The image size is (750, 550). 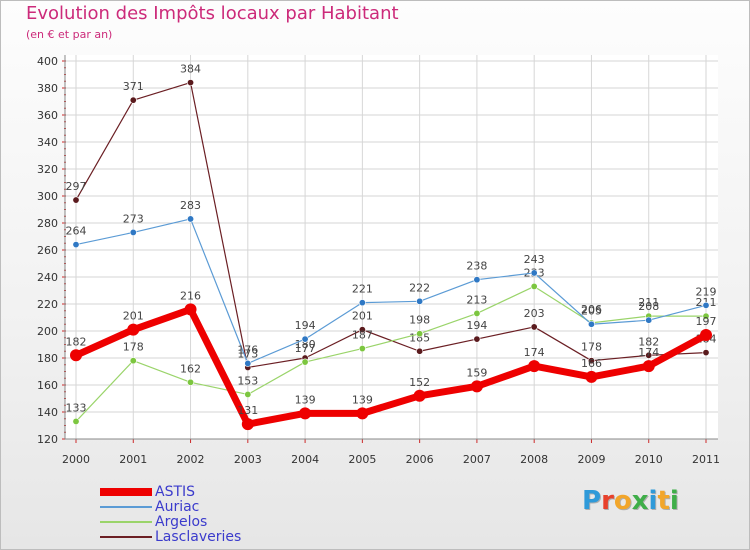 What do you see at coordinates (362, 289) in the screenshot?
I see `data-label: 221` at bounding box center [362, 289].